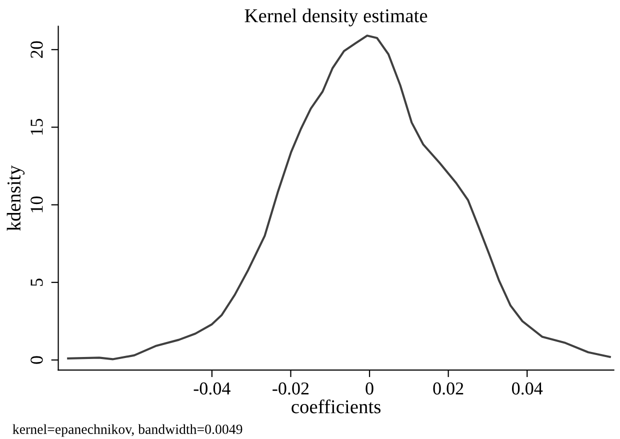 The width and height of the screenshot is (620, 439). What do you see at coordinates (448, 388) in the screenshot?
I see `x-tick-label: 0.02` at bounding box center [448, 388].